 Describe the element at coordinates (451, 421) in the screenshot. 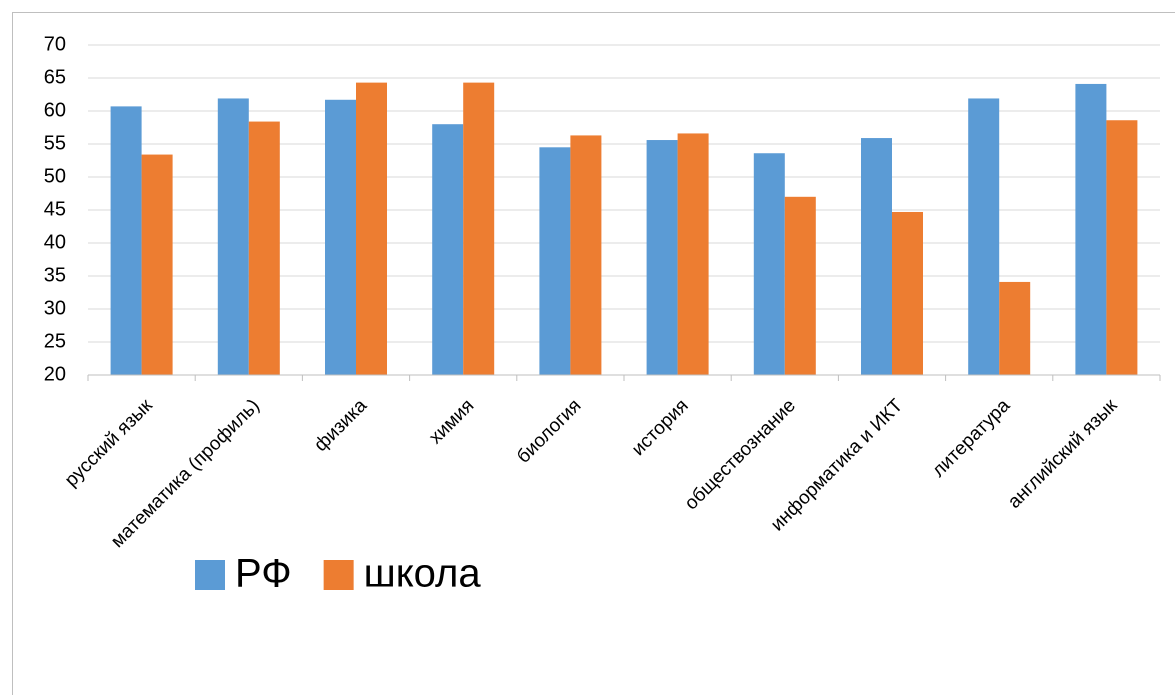

I see `x-tick-label: химия` at that location.